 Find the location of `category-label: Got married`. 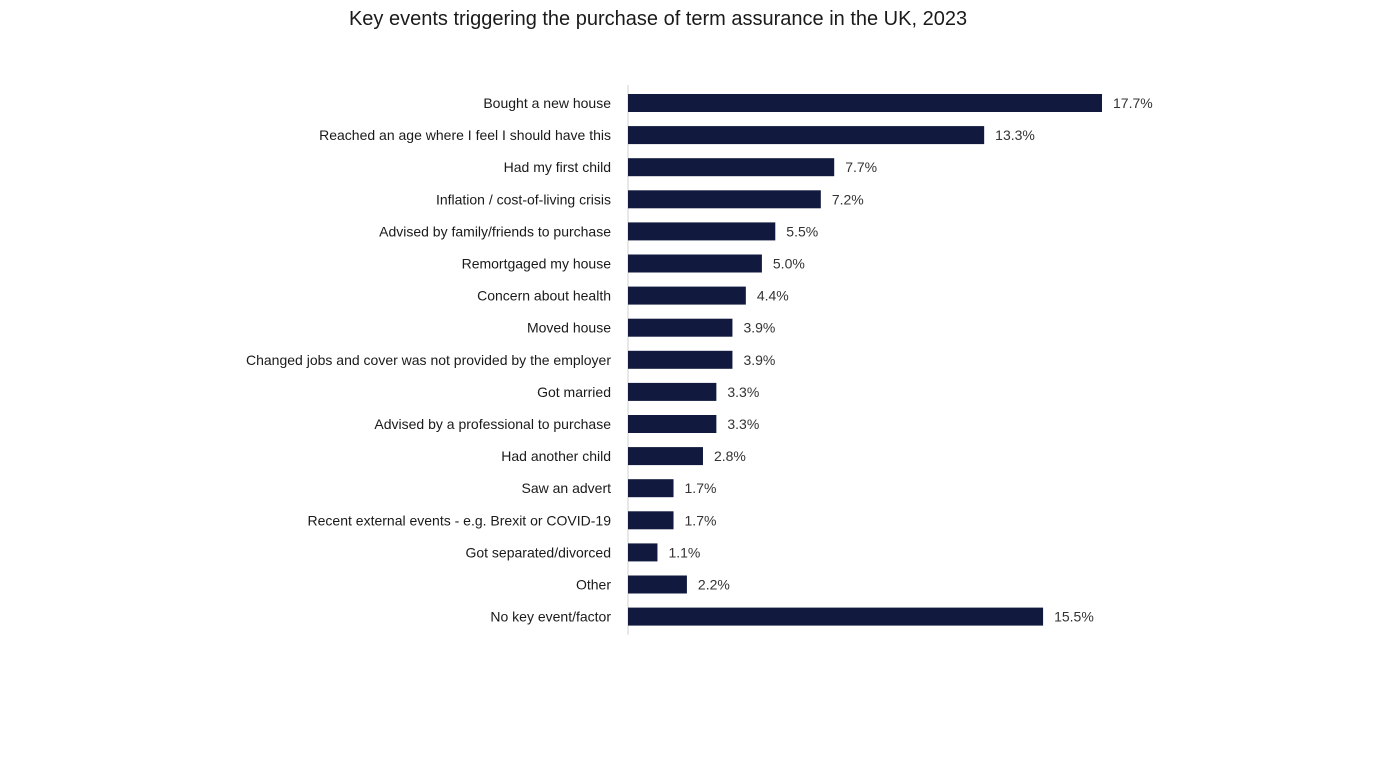

category-label: Got married is located at coordinates (574, 392).